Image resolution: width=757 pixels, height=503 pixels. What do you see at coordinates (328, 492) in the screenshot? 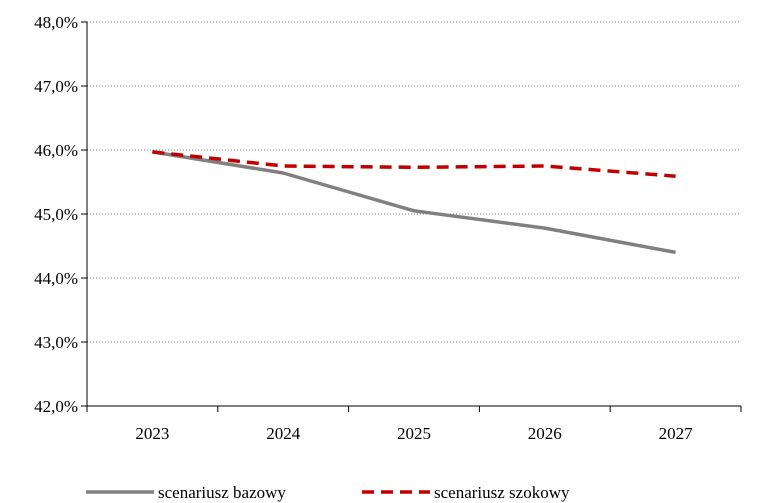
I see `legend: scenariusz bazowy scenariusz szokowy` at bounding box center [328, 492].